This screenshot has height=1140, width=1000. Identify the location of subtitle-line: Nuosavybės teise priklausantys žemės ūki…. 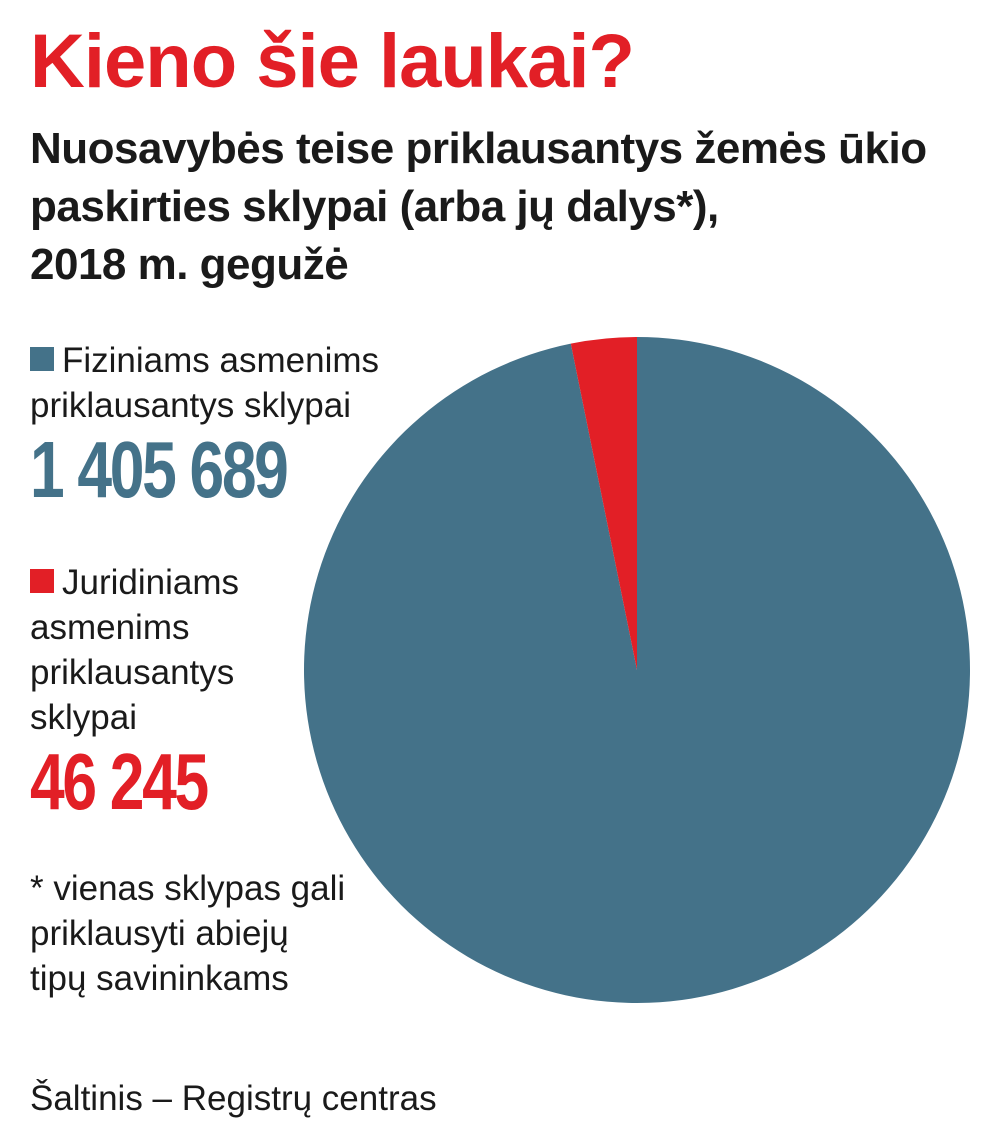
(478, 148).